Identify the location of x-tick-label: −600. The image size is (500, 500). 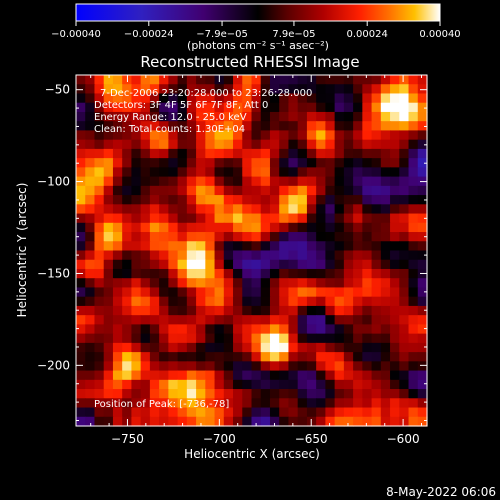
(403, 439).